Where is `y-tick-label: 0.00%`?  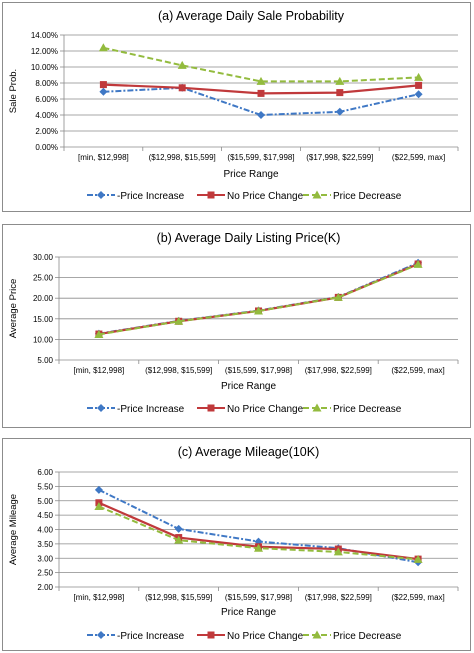 y-tick-label: 0.00% is located at coordinates (46, 147).